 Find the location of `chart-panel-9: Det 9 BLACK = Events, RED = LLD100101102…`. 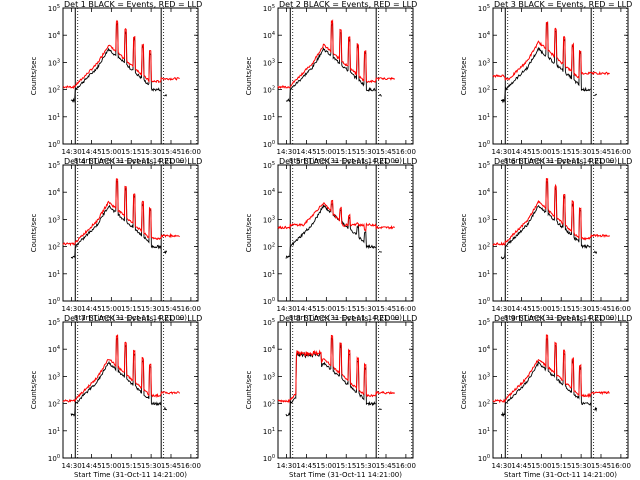

chart-panel-9: Det 9 BLACK = Events, RED = LLD100101102… is located at coordinates (546, 396).